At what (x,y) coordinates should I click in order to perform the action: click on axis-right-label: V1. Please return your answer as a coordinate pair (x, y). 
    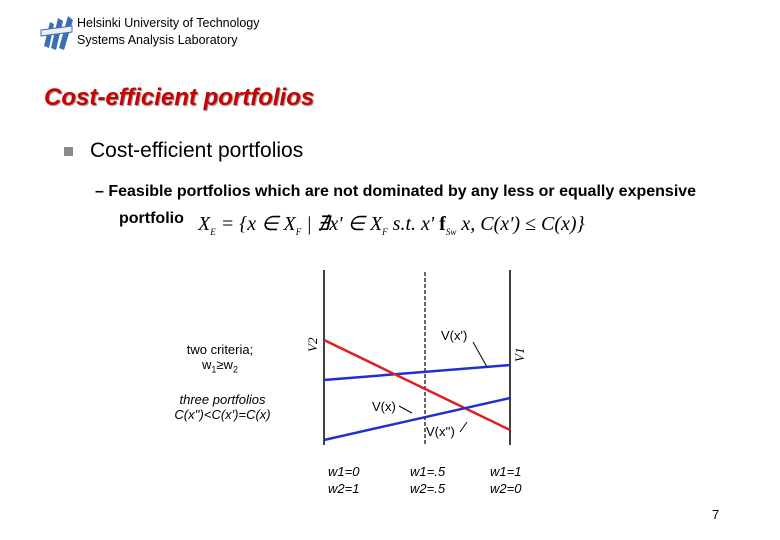
    Looking at the image, I should click on (519, 354).